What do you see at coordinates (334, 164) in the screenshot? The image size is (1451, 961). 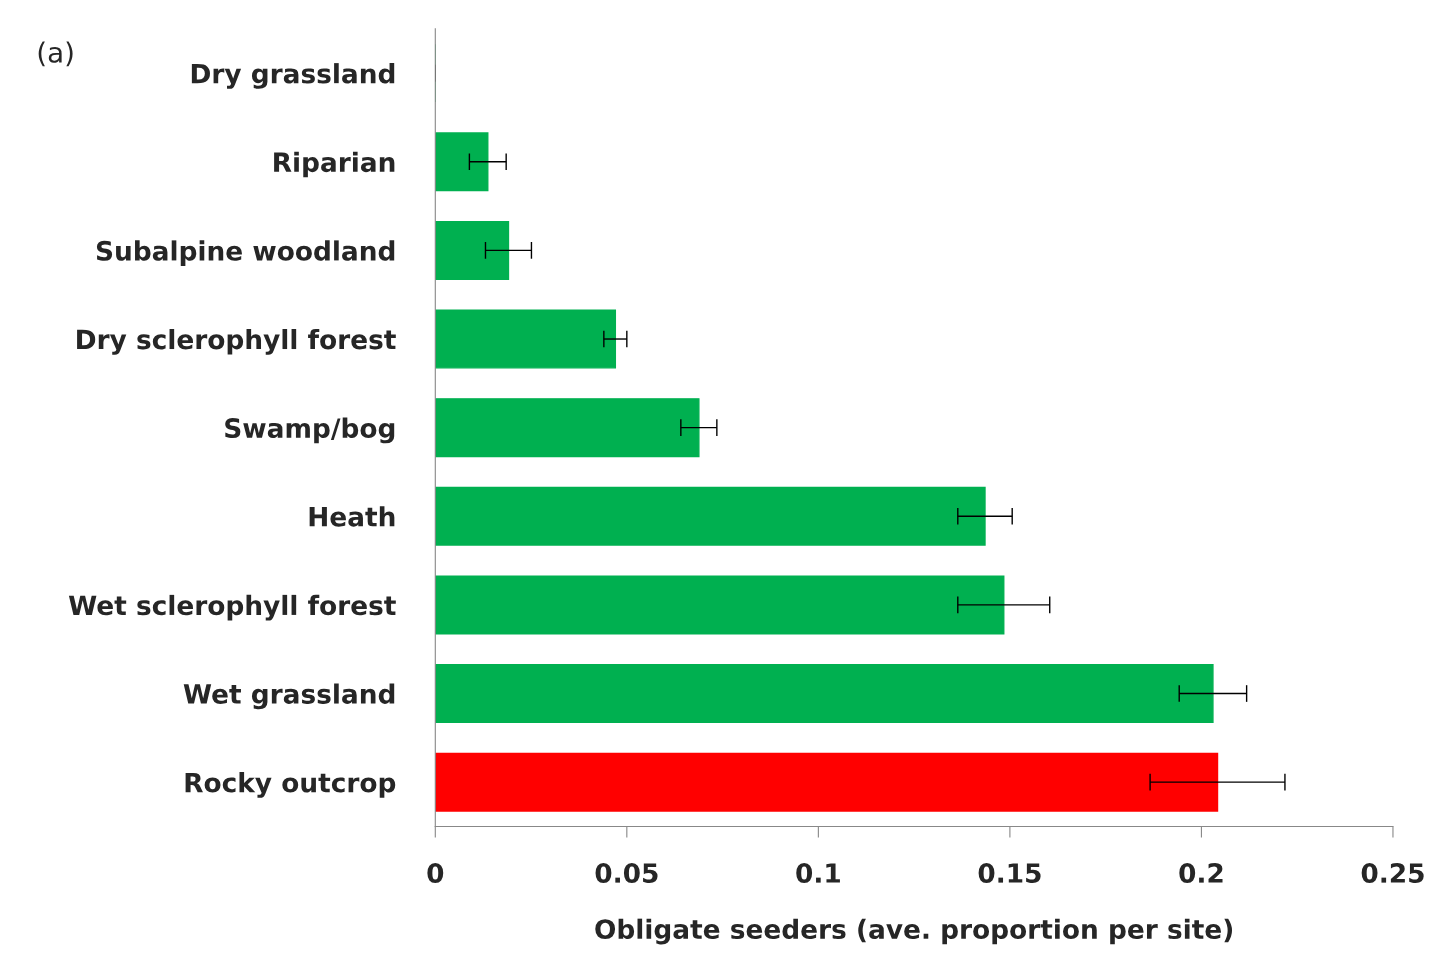 I see `y-tick-label: Riparian` at bounding box center [334, 164].